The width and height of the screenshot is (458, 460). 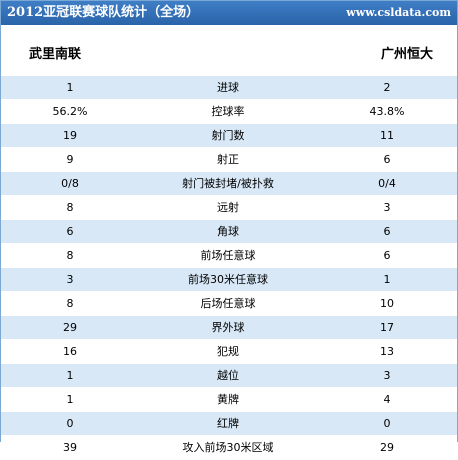 I want to click on home-stat-value: 16, so click(x=70, y=351).